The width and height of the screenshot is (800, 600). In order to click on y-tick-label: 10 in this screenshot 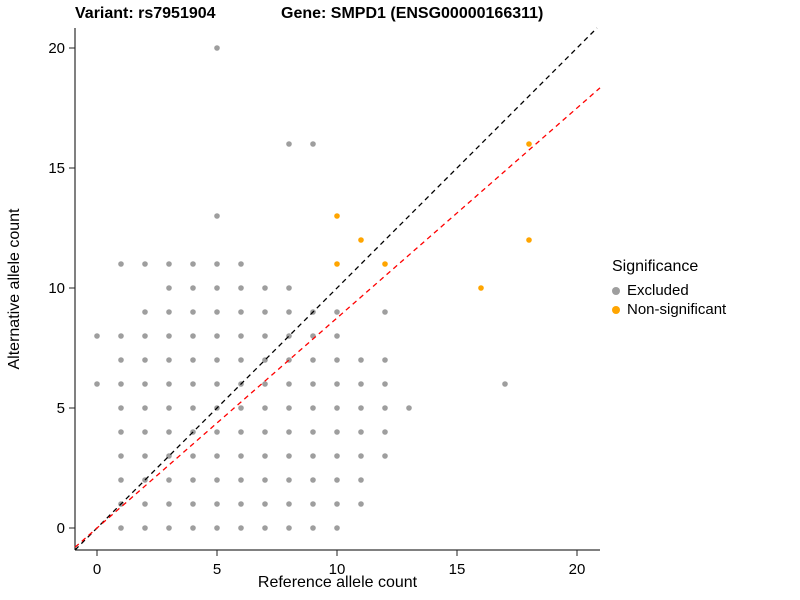, I will do `click(56, 288)`.